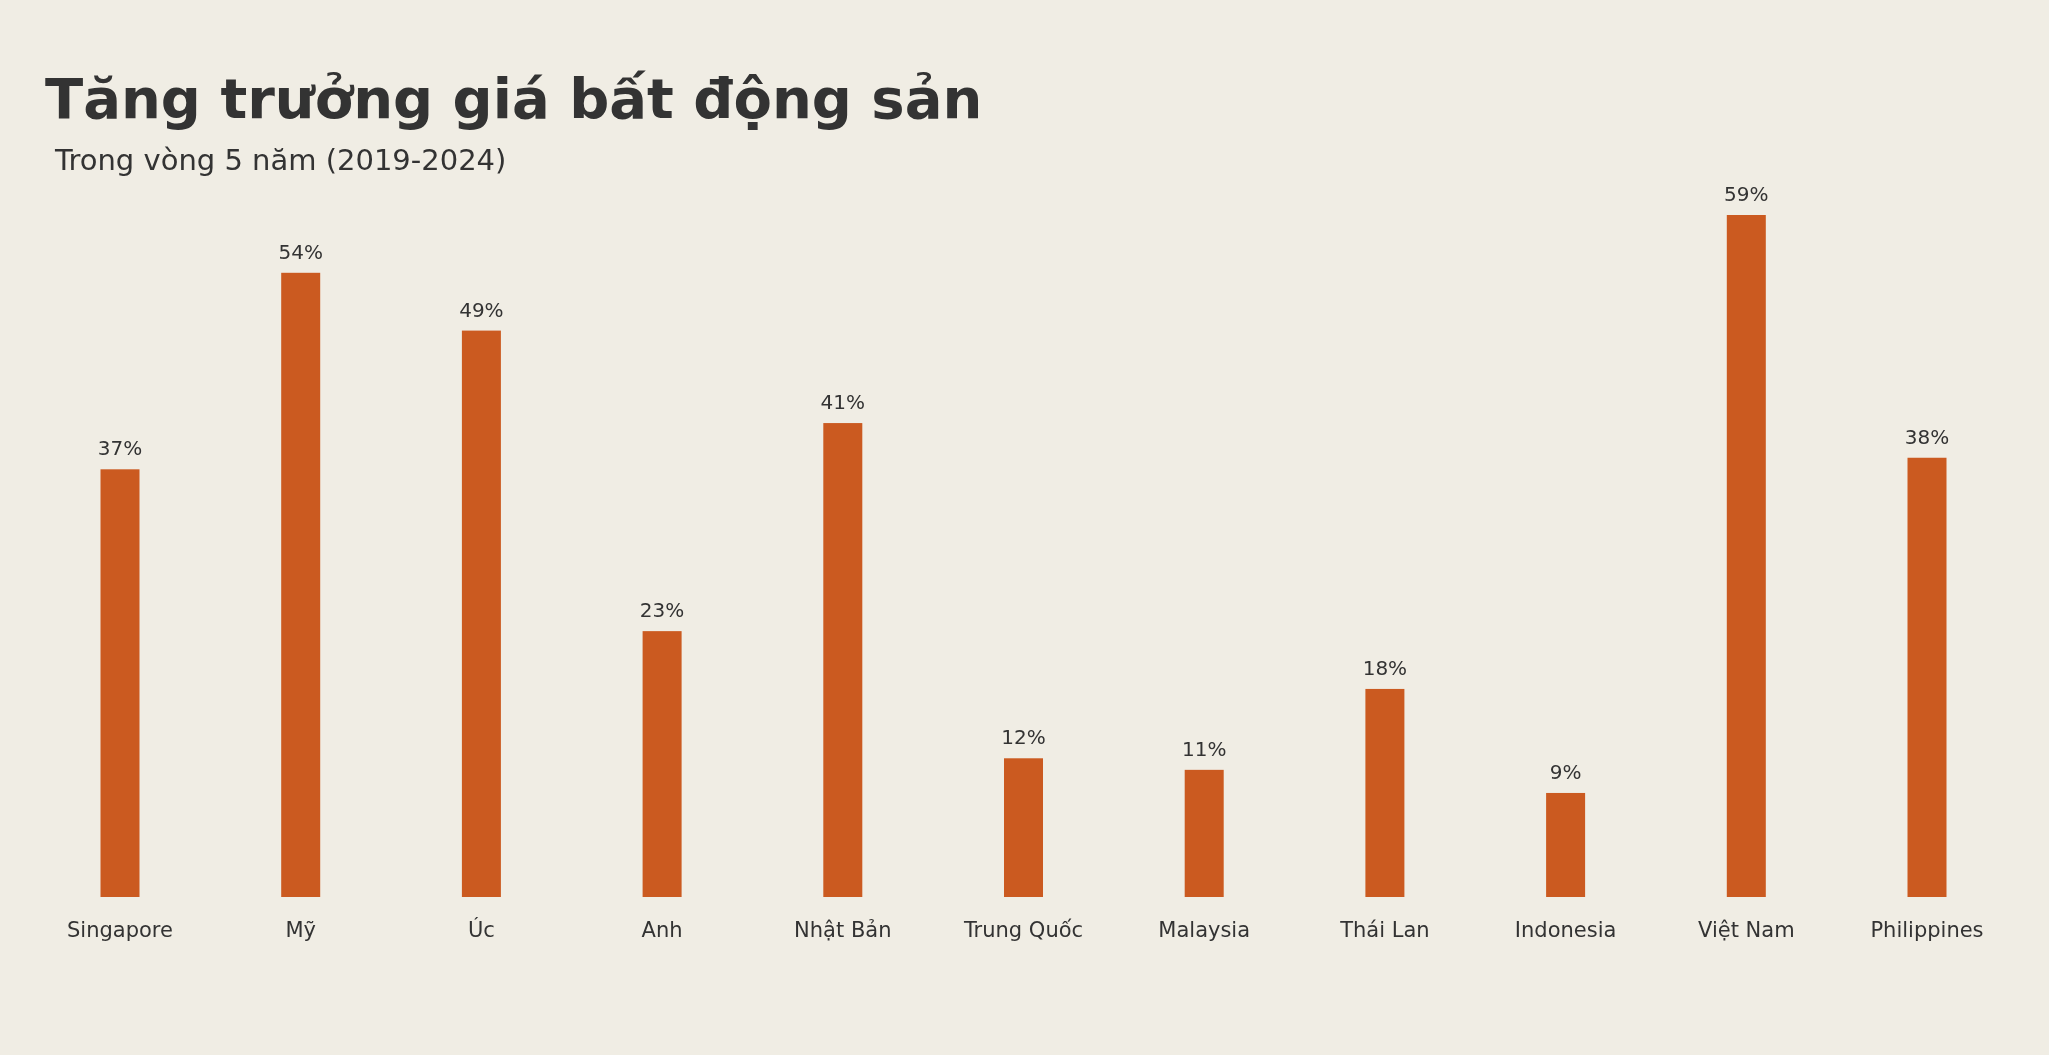  What do you see at coordinates (1384, 930) in the screenshot?
I see `x-tick-label: Thái Lan` at bounding box center [1384, 930].